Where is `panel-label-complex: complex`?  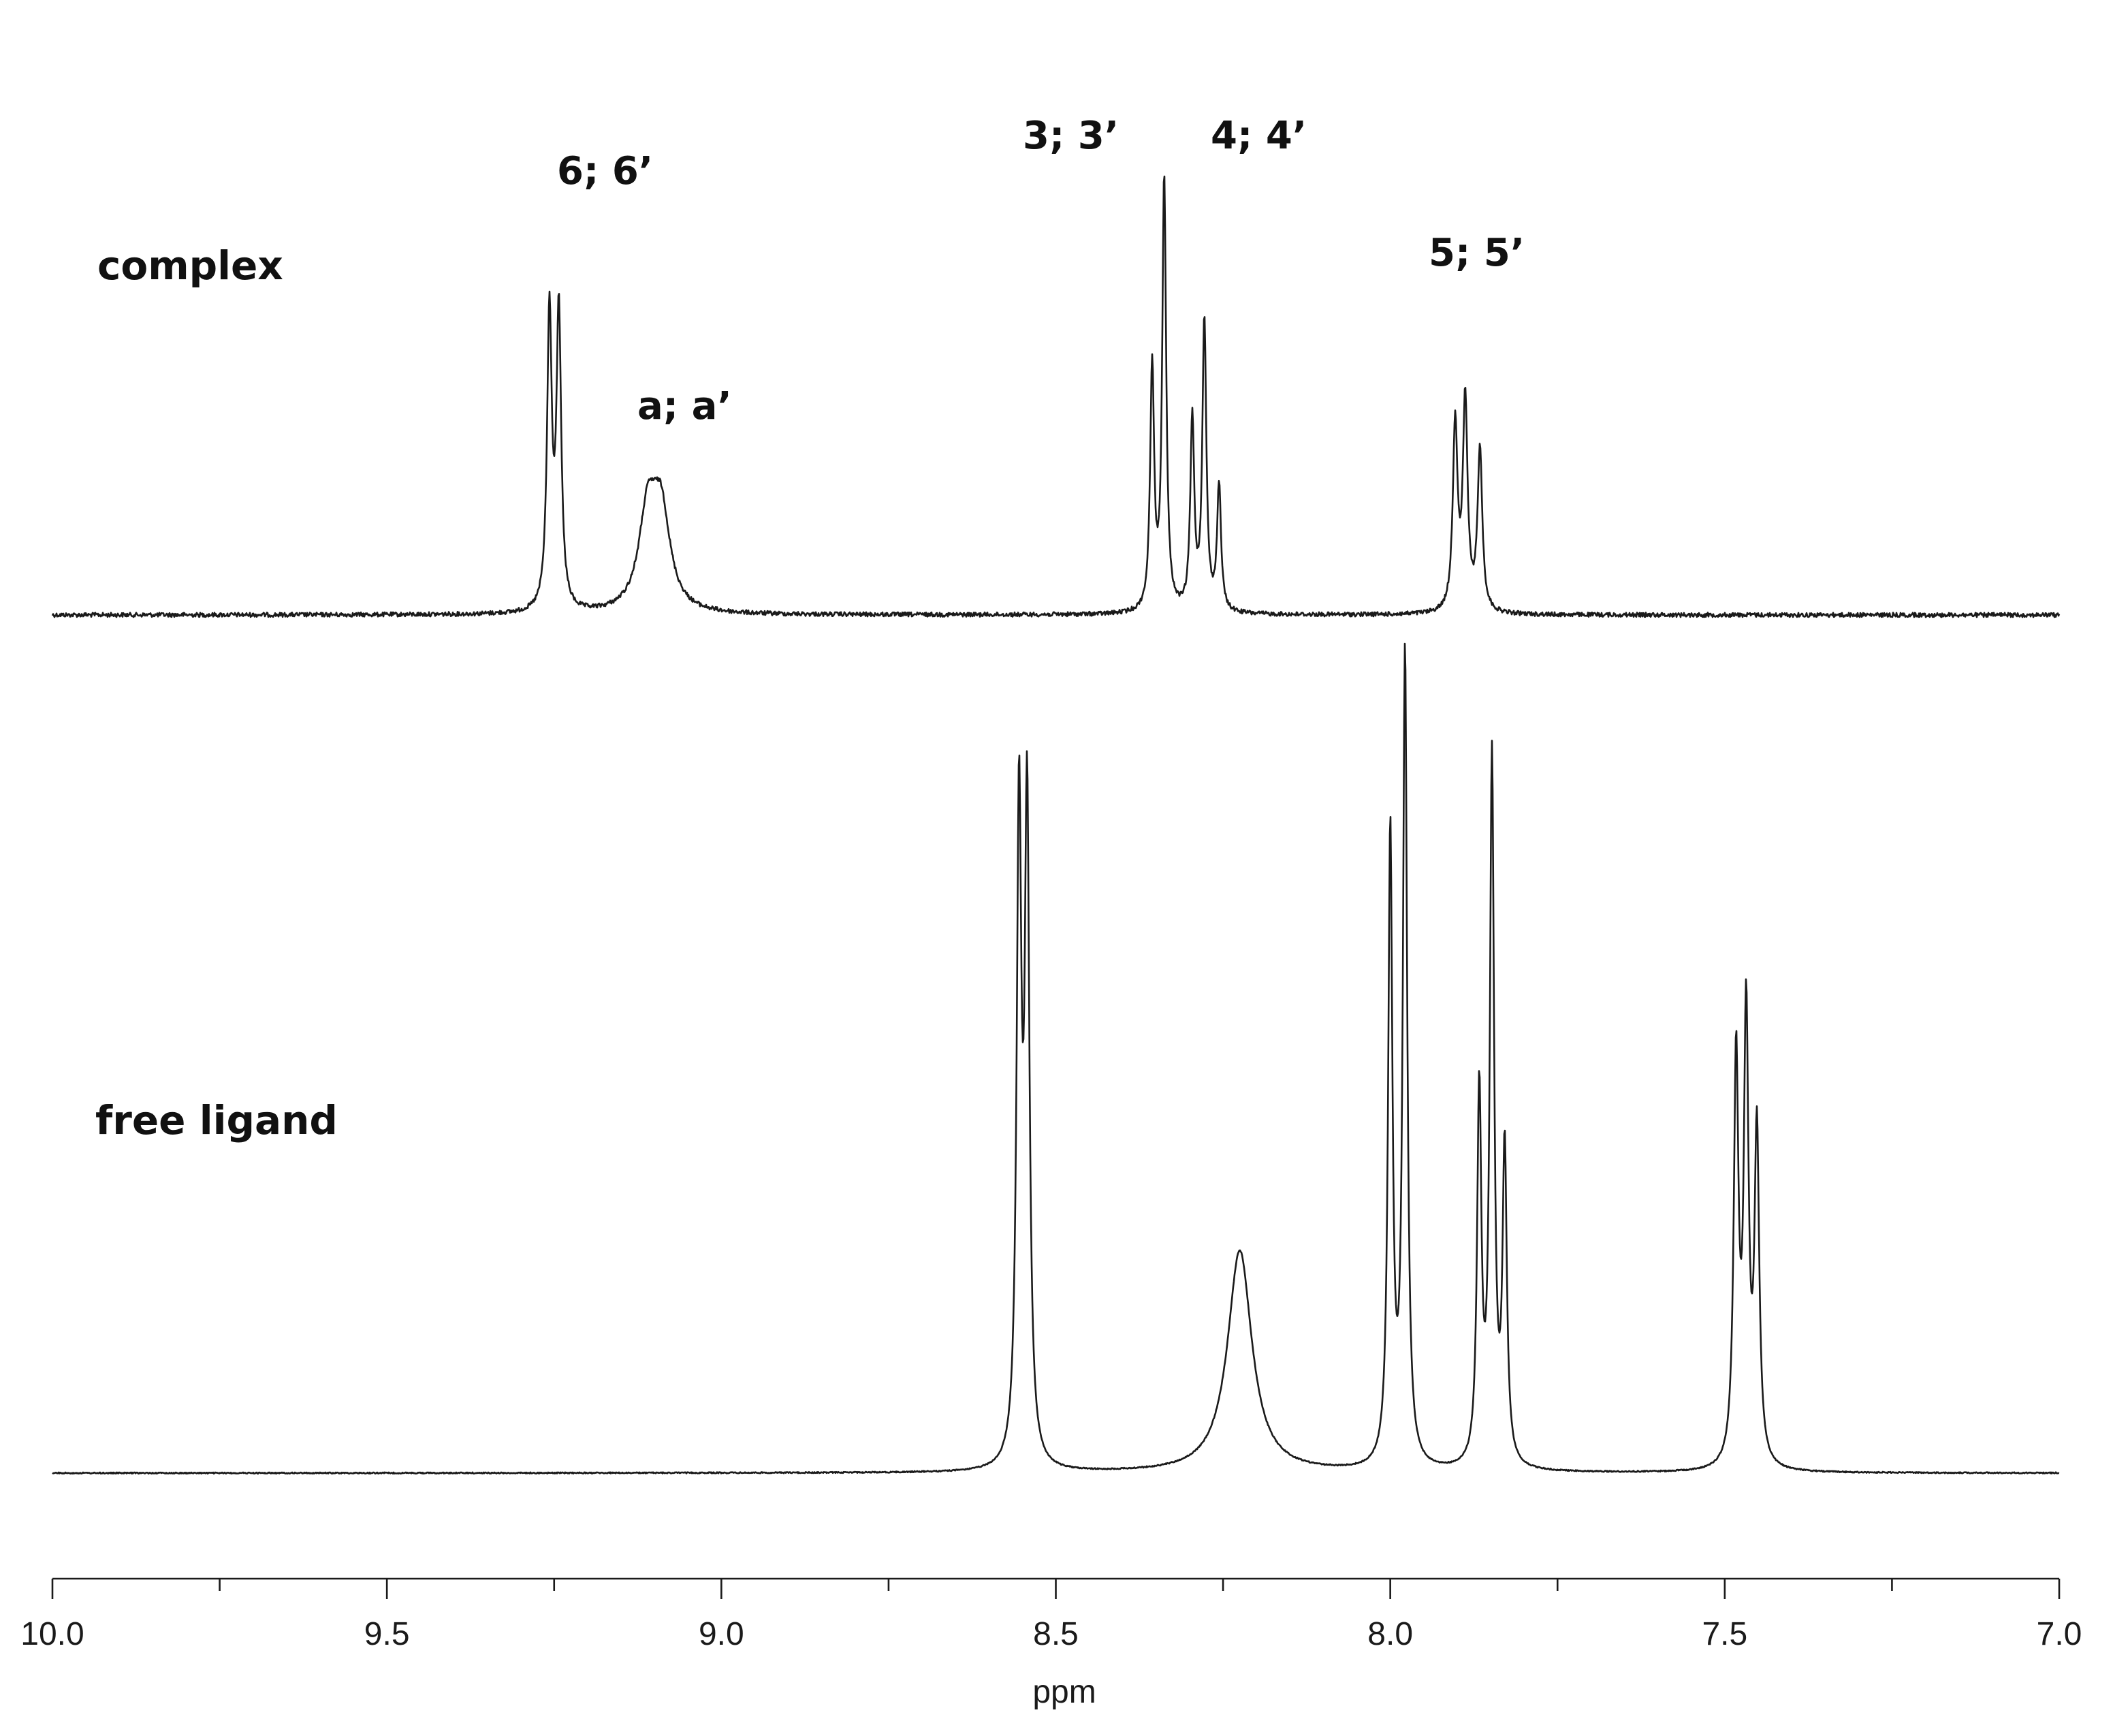 panel-label-complex: complex is located at coordinates (190, 266).